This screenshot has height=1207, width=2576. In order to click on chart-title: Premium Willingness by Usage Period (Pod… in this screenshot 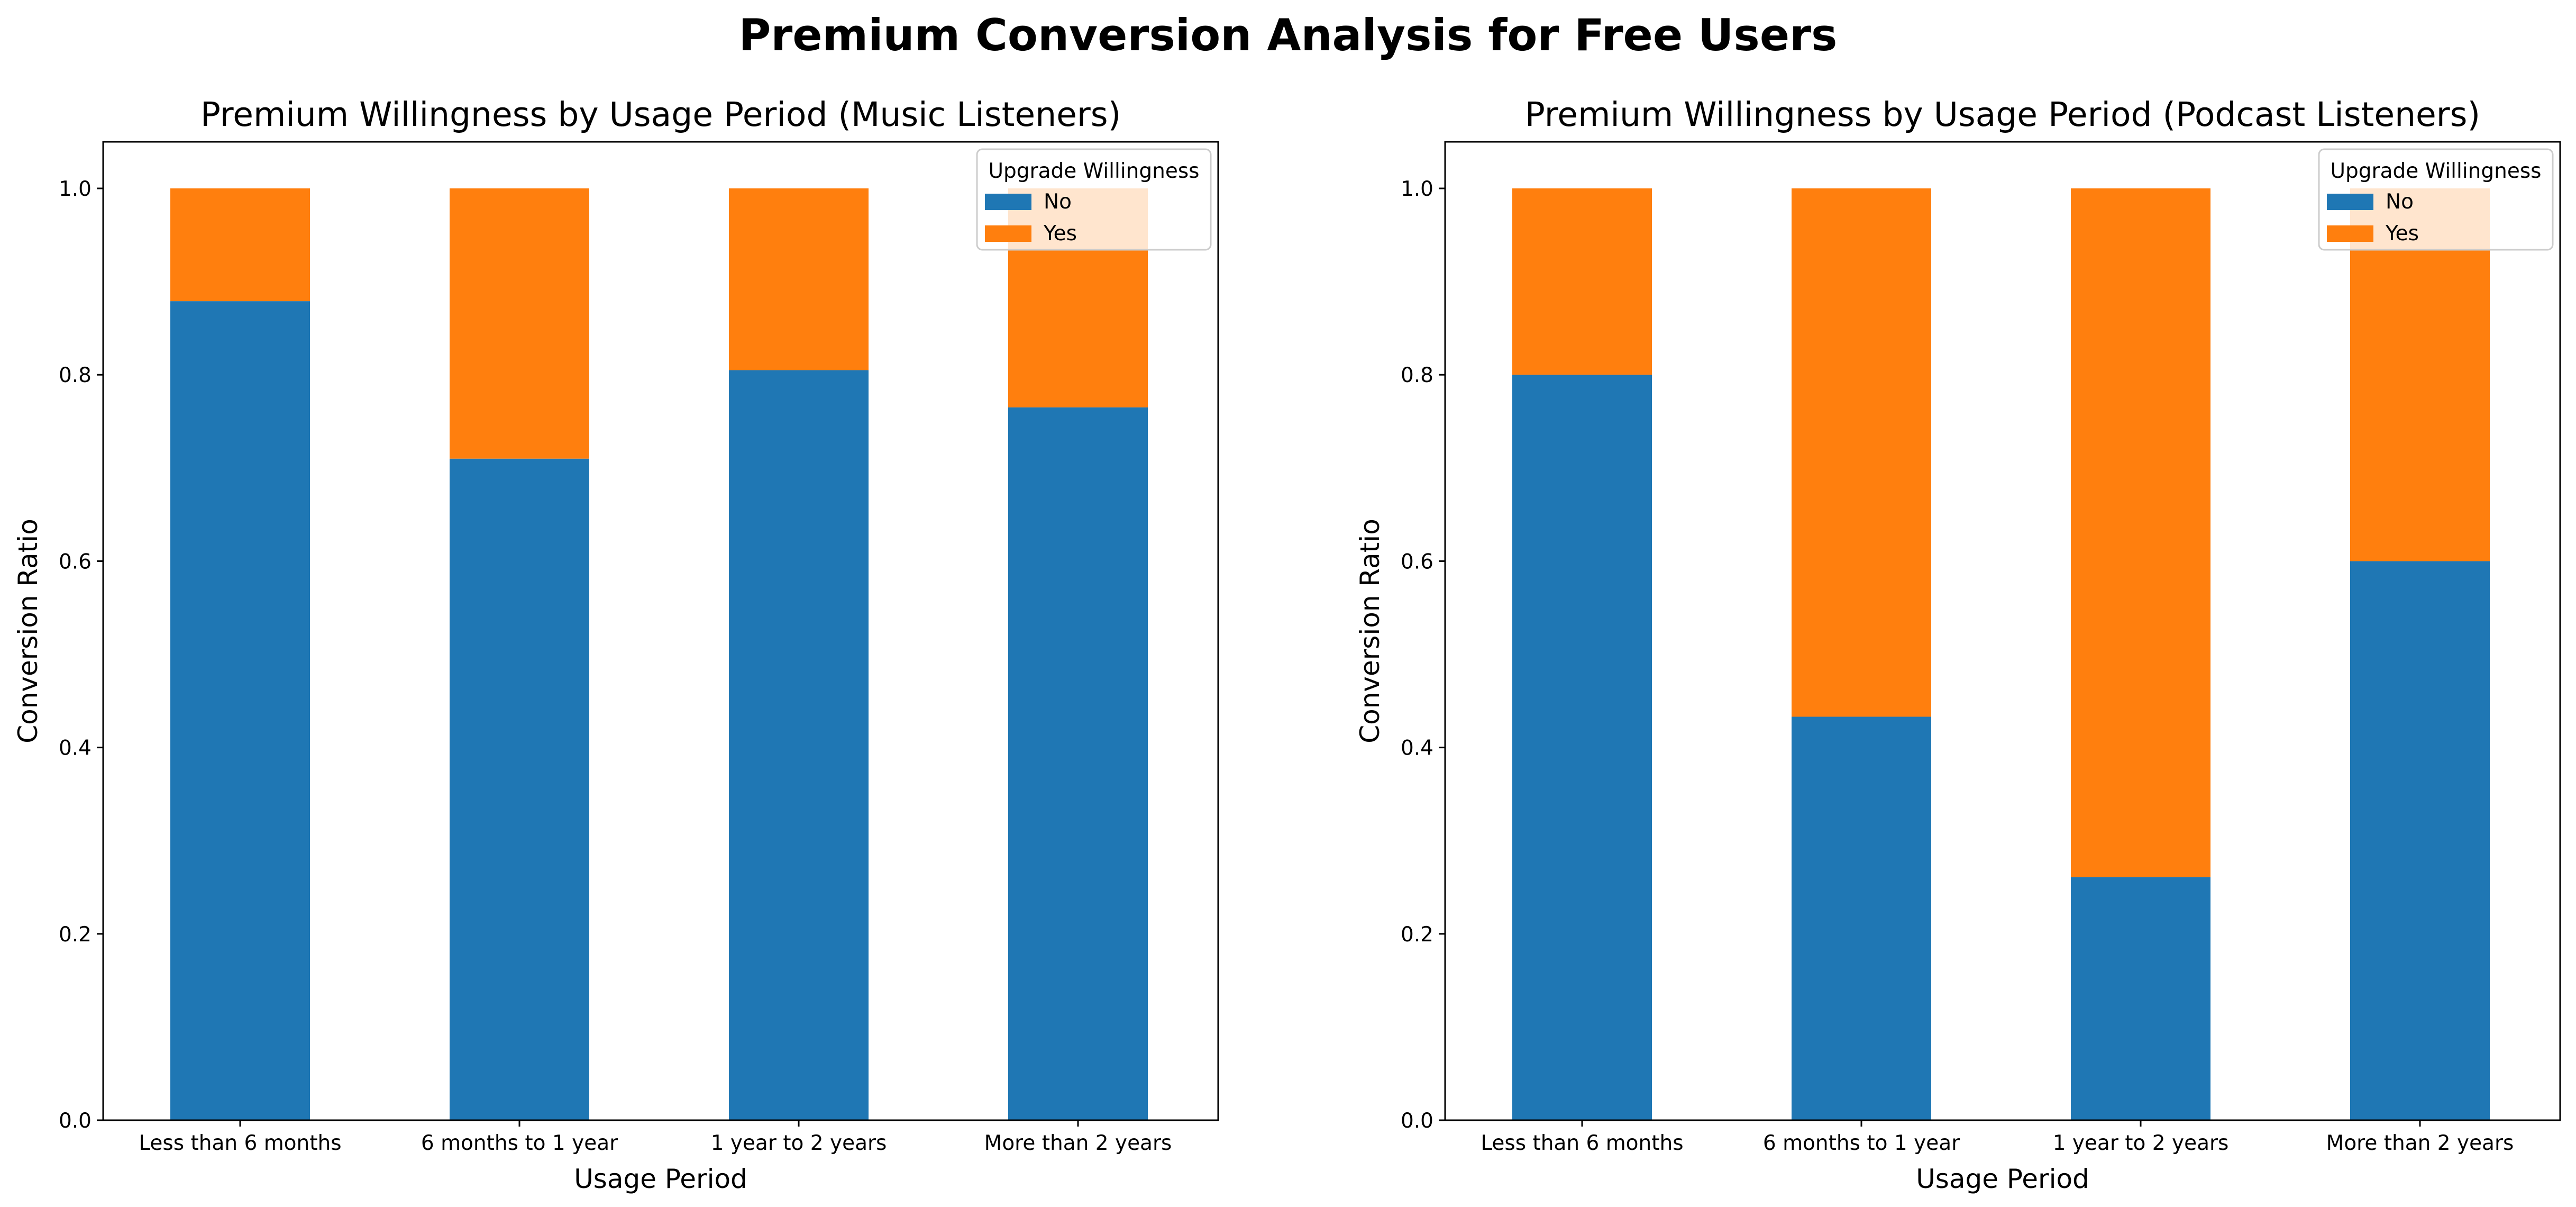, I will do `click(2002, 114)`.